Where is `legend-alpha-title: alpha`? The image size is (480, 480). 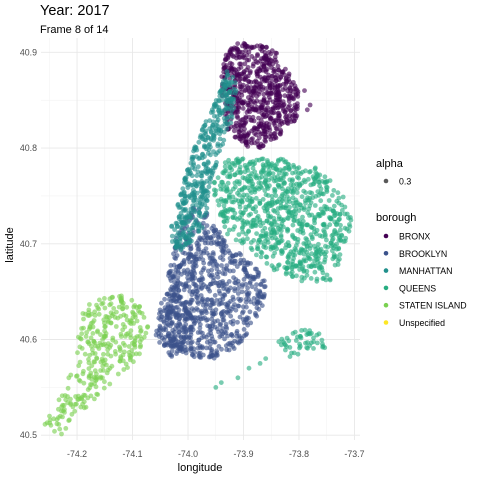
legend-alpha-title: alpha is located at coordinates (390, 164).